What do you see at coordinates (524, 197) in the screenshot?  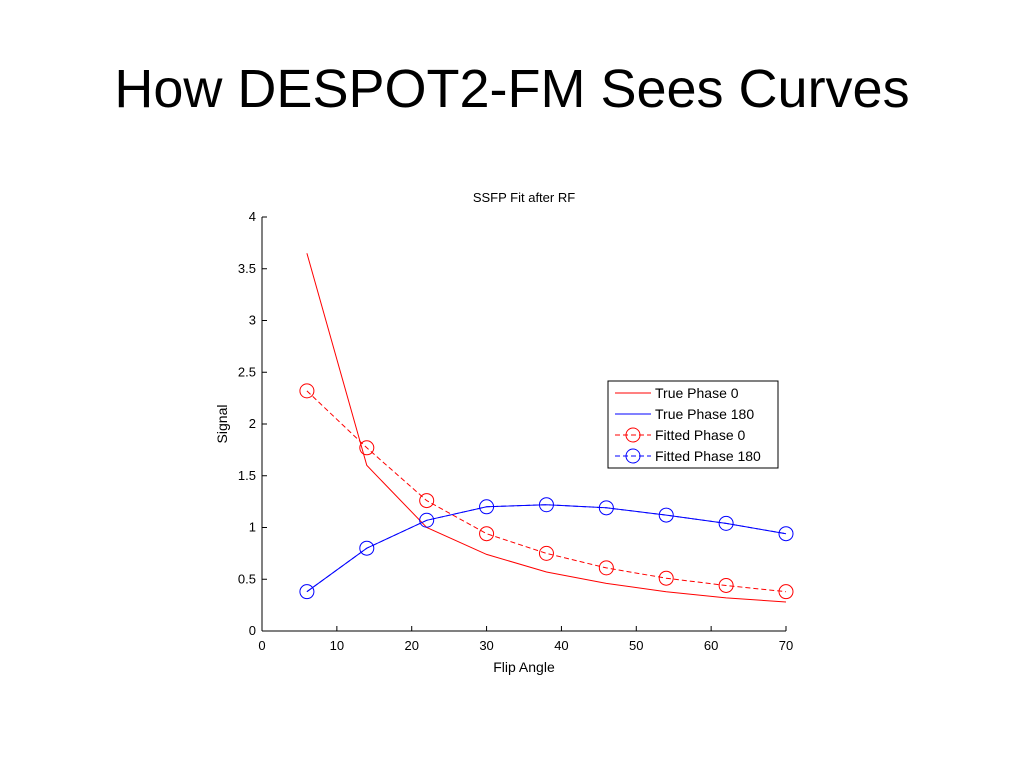 I see `chart-title: SSFP Fit after RF` at bounding box center [524, 197].